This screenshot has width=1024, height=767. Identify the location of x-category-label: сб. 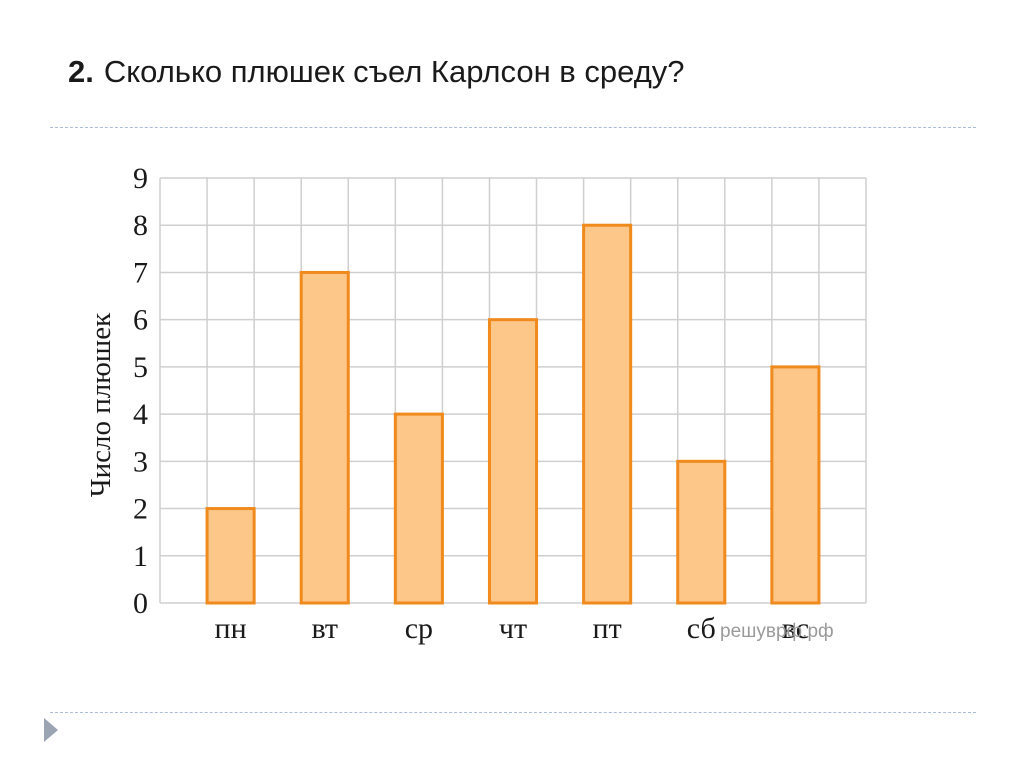
(701, 628).